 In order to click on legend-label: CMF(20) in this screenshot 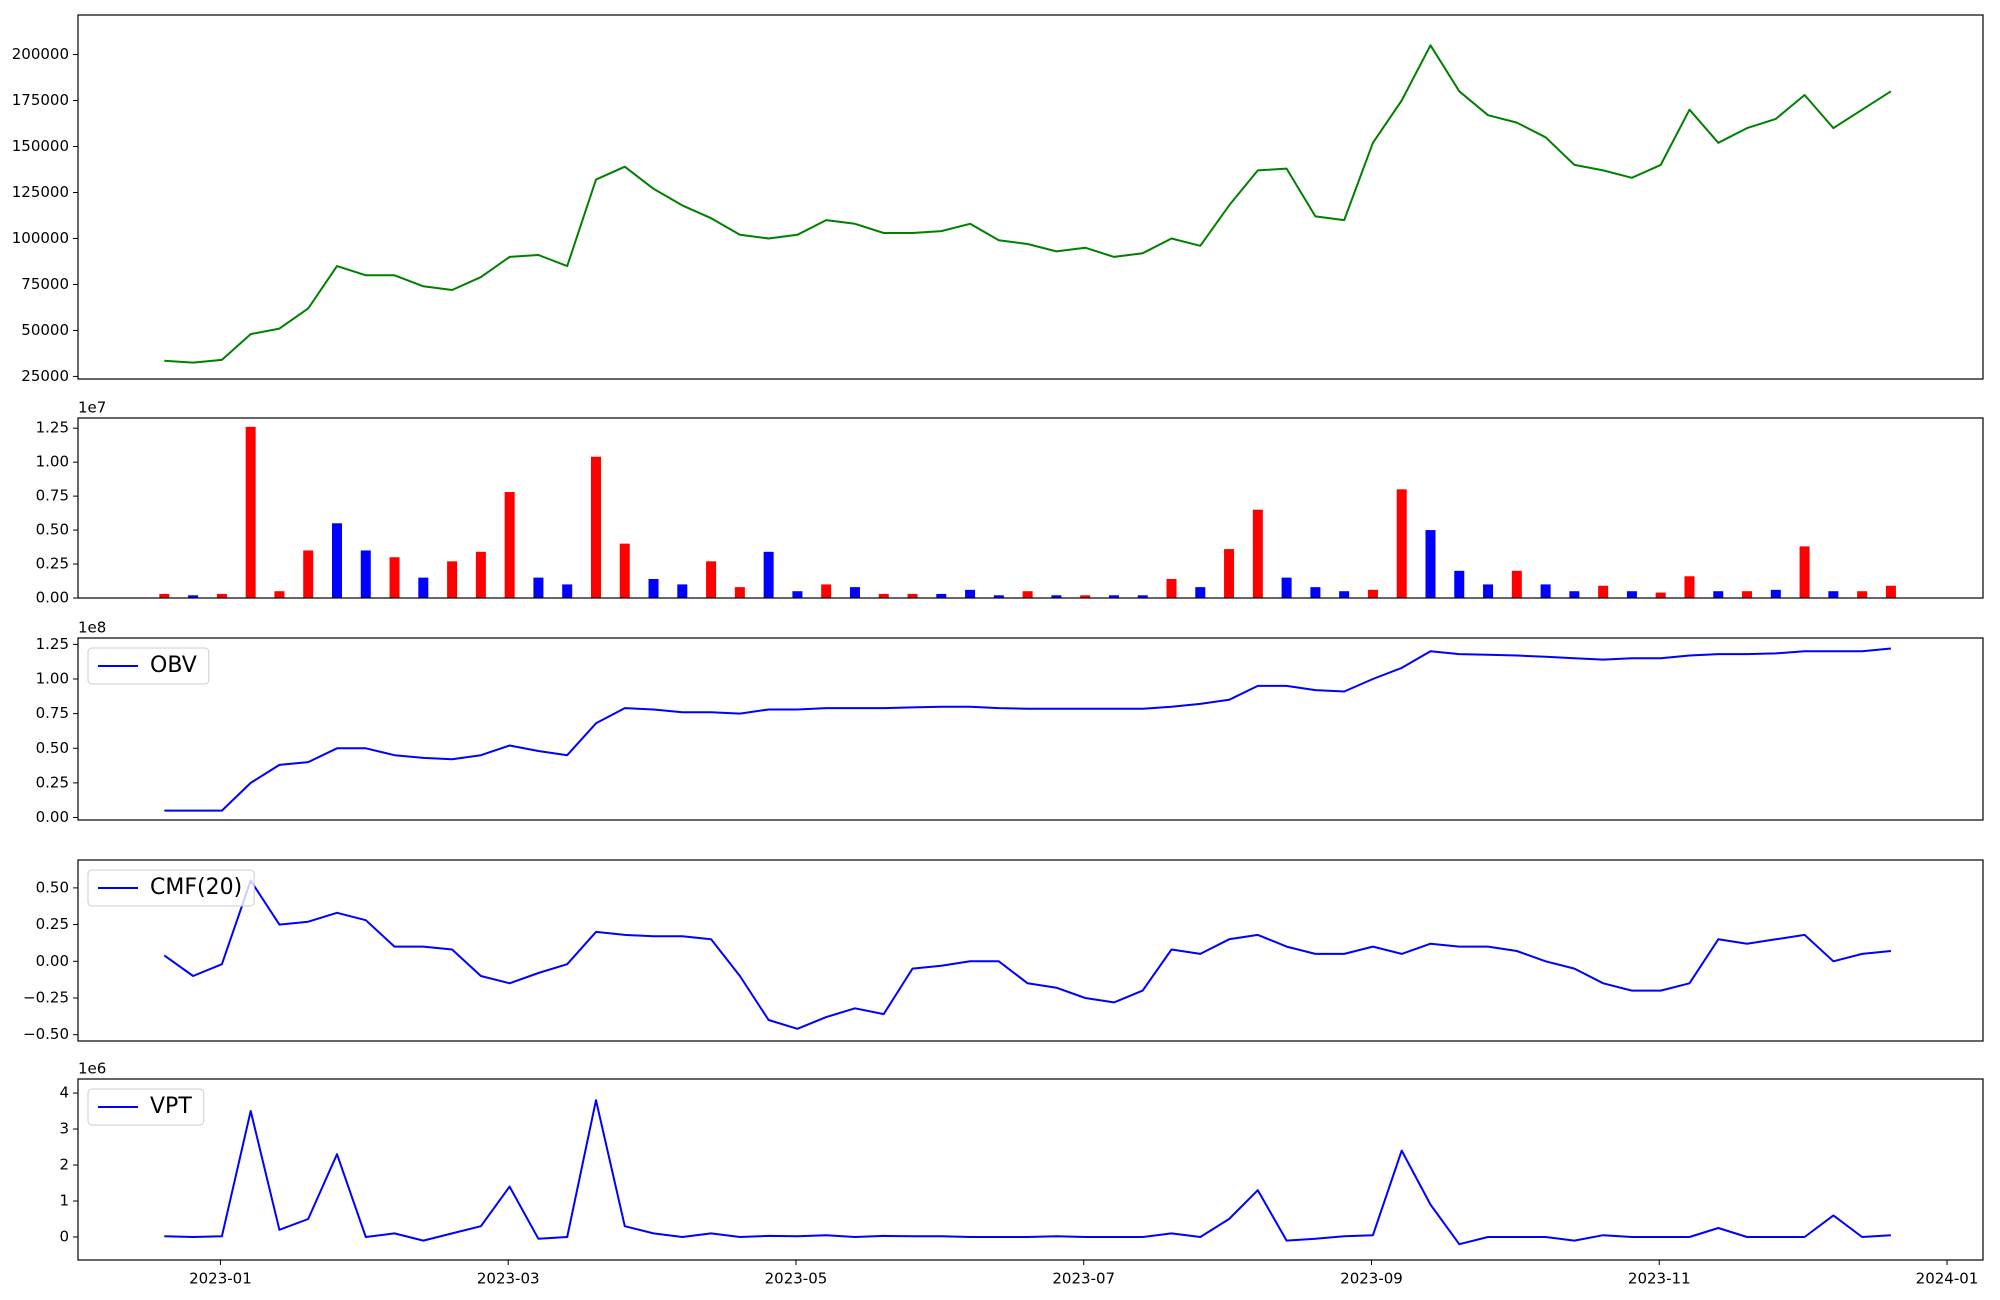, I will do `click(196, 887)`.